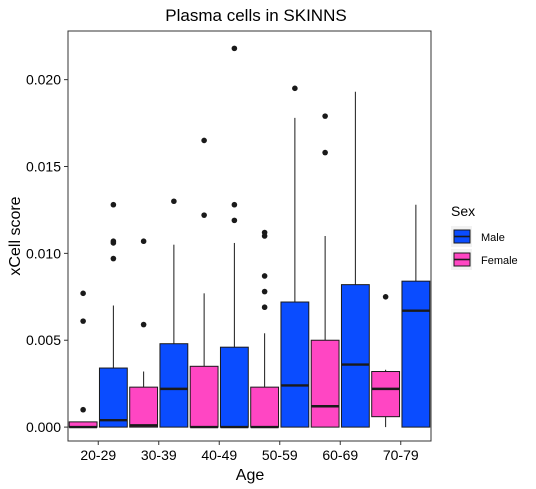  What do you see at coordinates (159, 455) in the screenshot?
I see `x-tick-label: 30-39` at bounding box center [159, 455].